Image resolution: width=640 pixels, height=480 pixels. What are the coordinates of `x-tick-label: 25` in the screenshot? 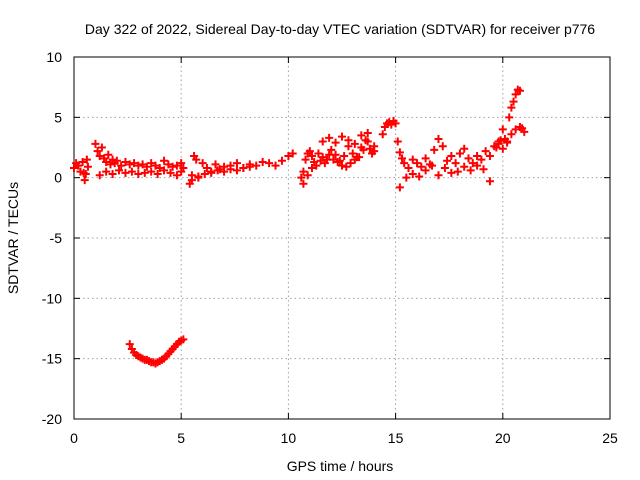 It's located at (610, 438).